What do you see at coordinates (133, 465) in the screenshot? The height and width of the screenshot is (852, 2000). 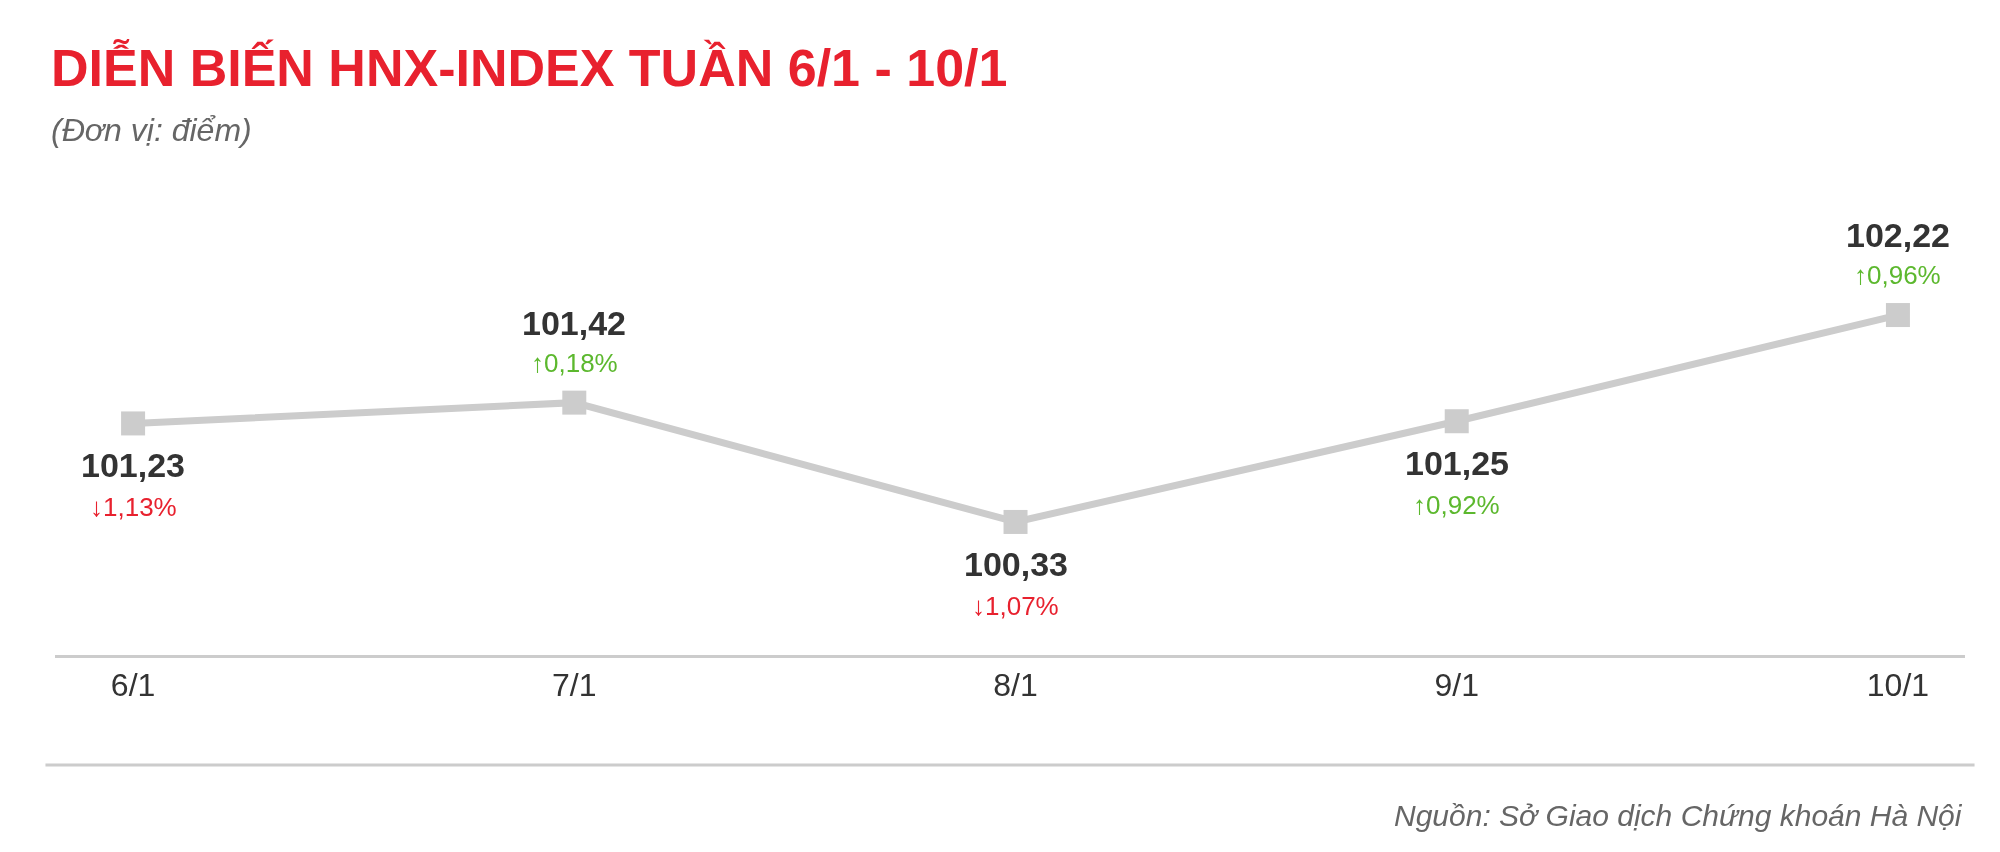 I see `data-label: 101,23` at bounding box center [133, 465].